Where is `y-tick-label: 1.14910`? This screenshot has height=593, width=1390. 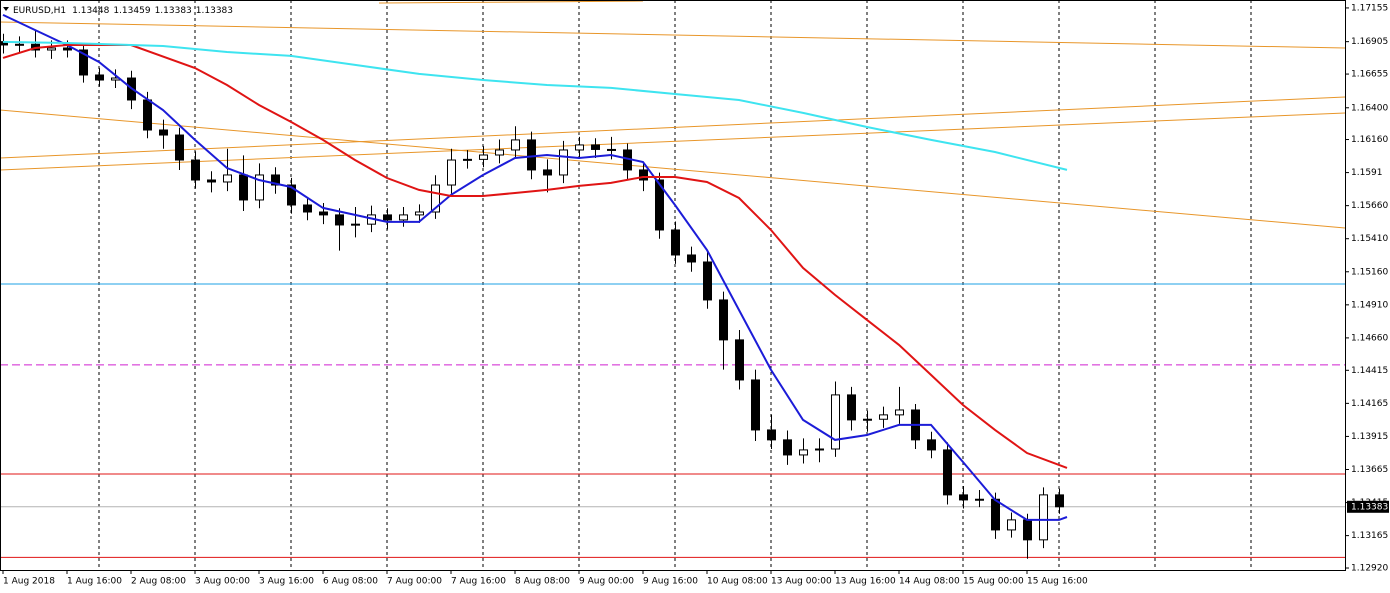
y-tick-label: 1.14910 is located at coordinates (1369, 305).